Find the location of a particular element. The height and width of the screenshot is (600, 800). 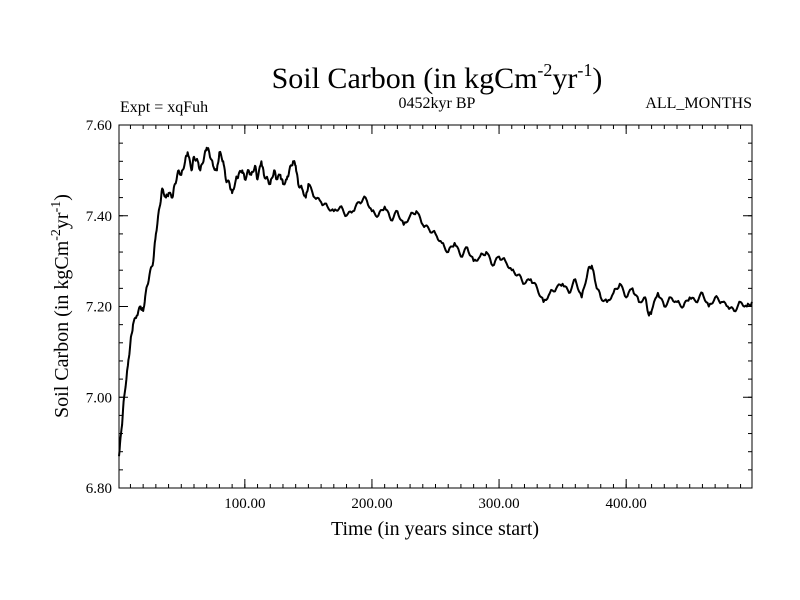

x-axis-label: Time (in years since start) is located at coordinates (435, 529).